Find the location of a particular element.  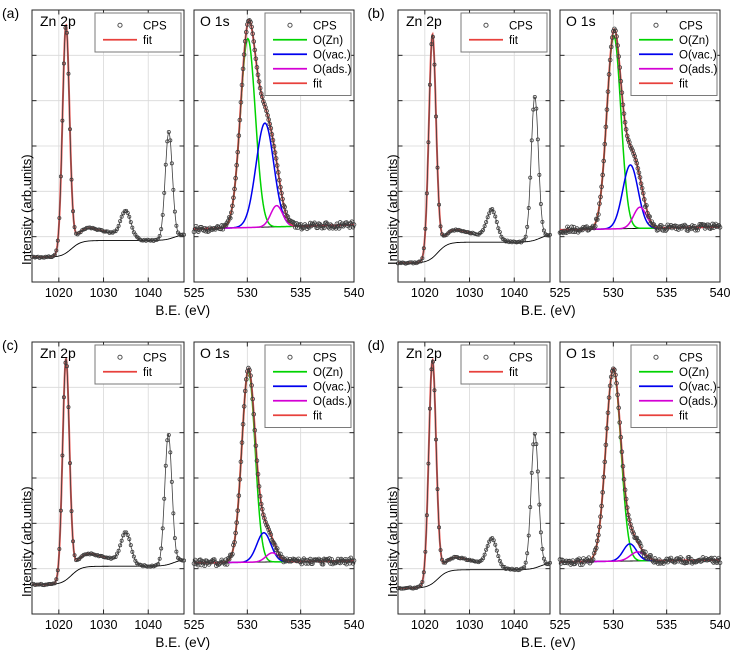

axis-ticks: 525 530 535 540 is located at coordinates (639, 155).